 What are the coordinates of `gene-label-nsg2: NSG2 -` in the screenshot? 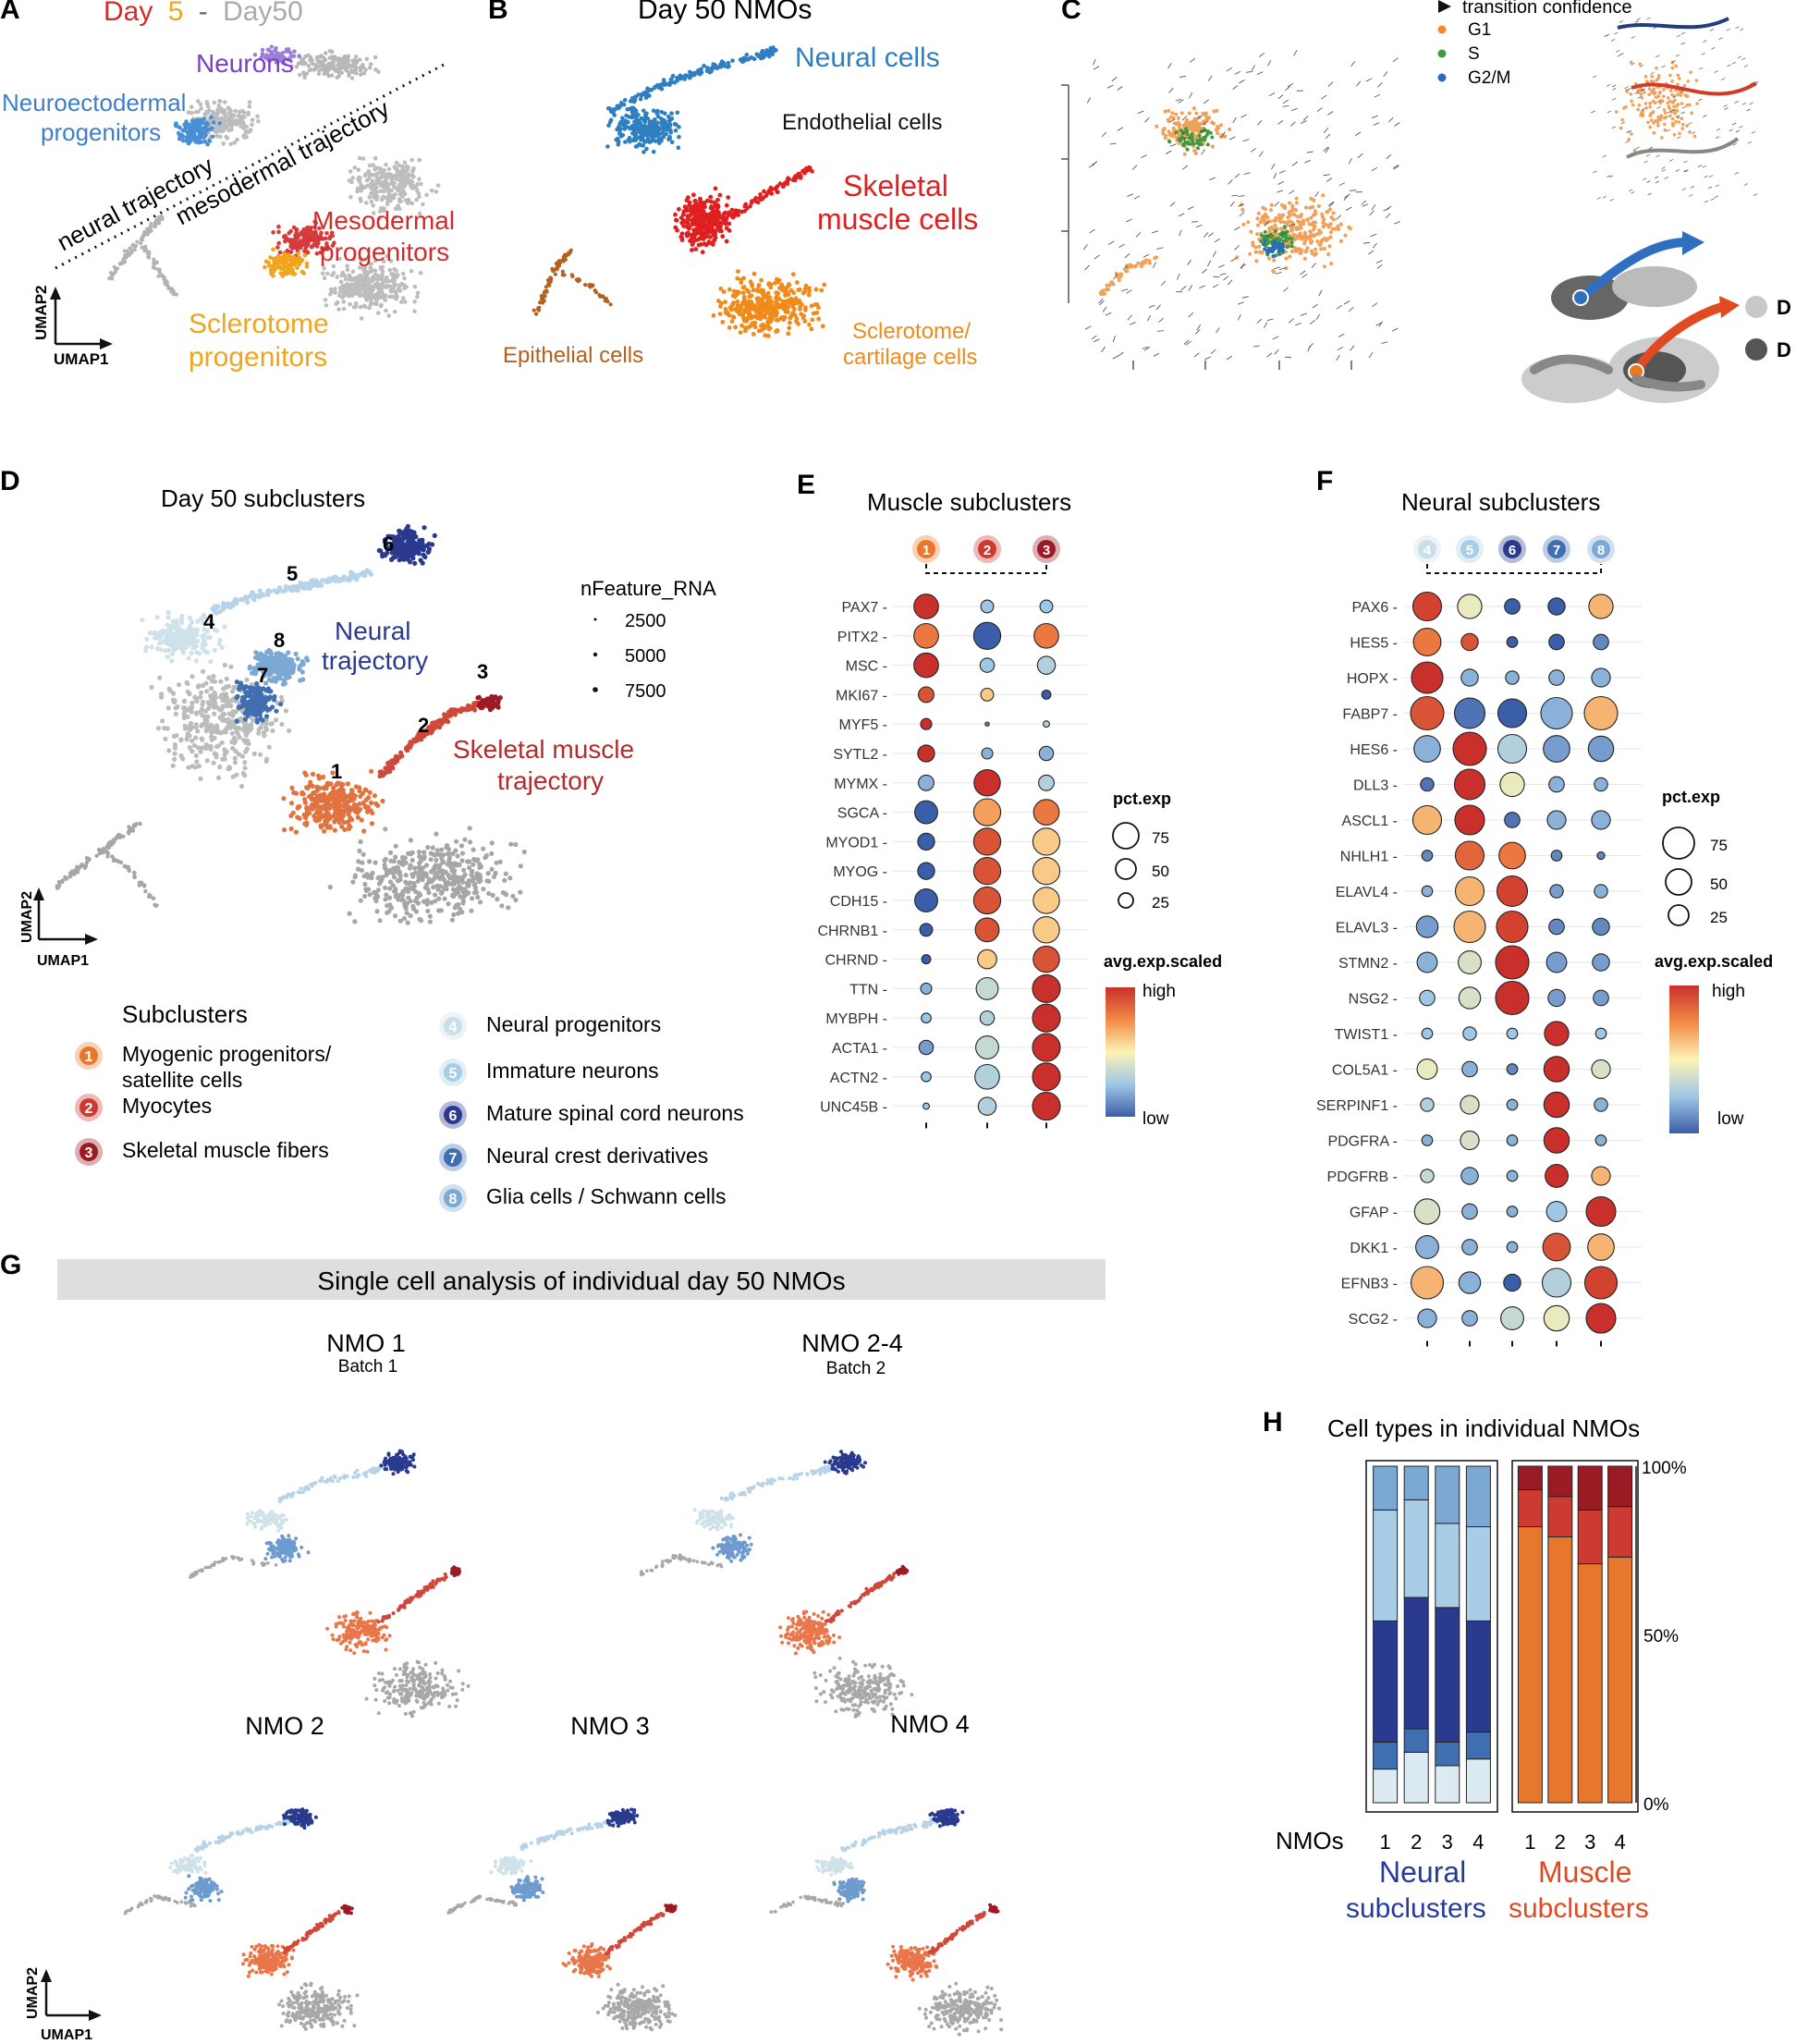 It's located at (1373, 1000).